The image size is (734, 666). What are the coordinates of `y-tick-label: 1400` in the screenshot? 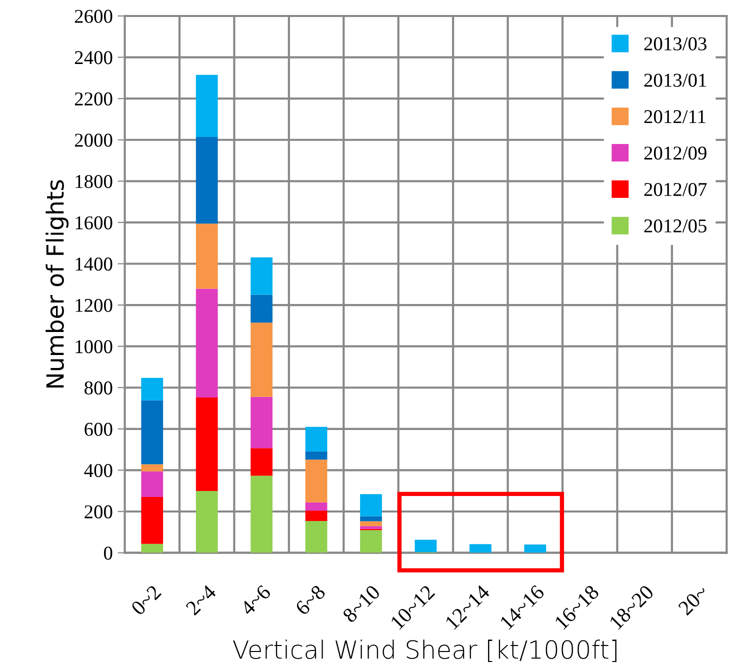 It's located at (94, 264).